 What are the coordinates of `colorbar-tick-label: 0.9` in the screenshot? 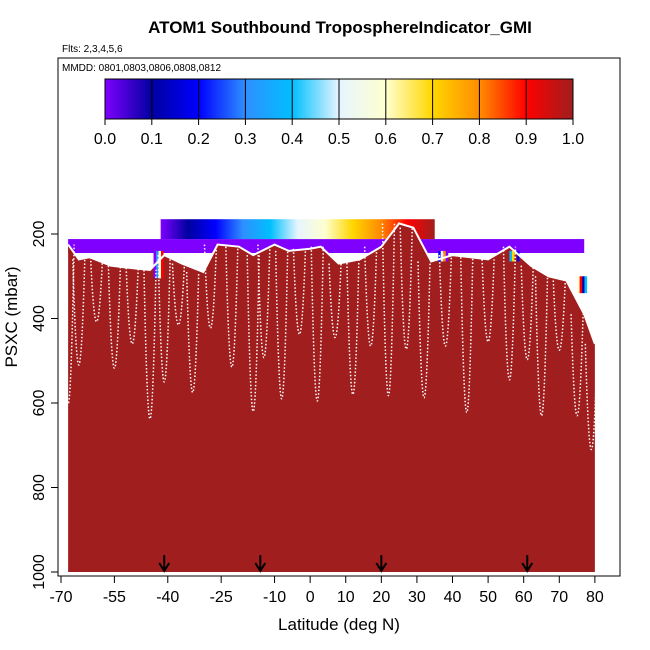 It's located at (526, 139).